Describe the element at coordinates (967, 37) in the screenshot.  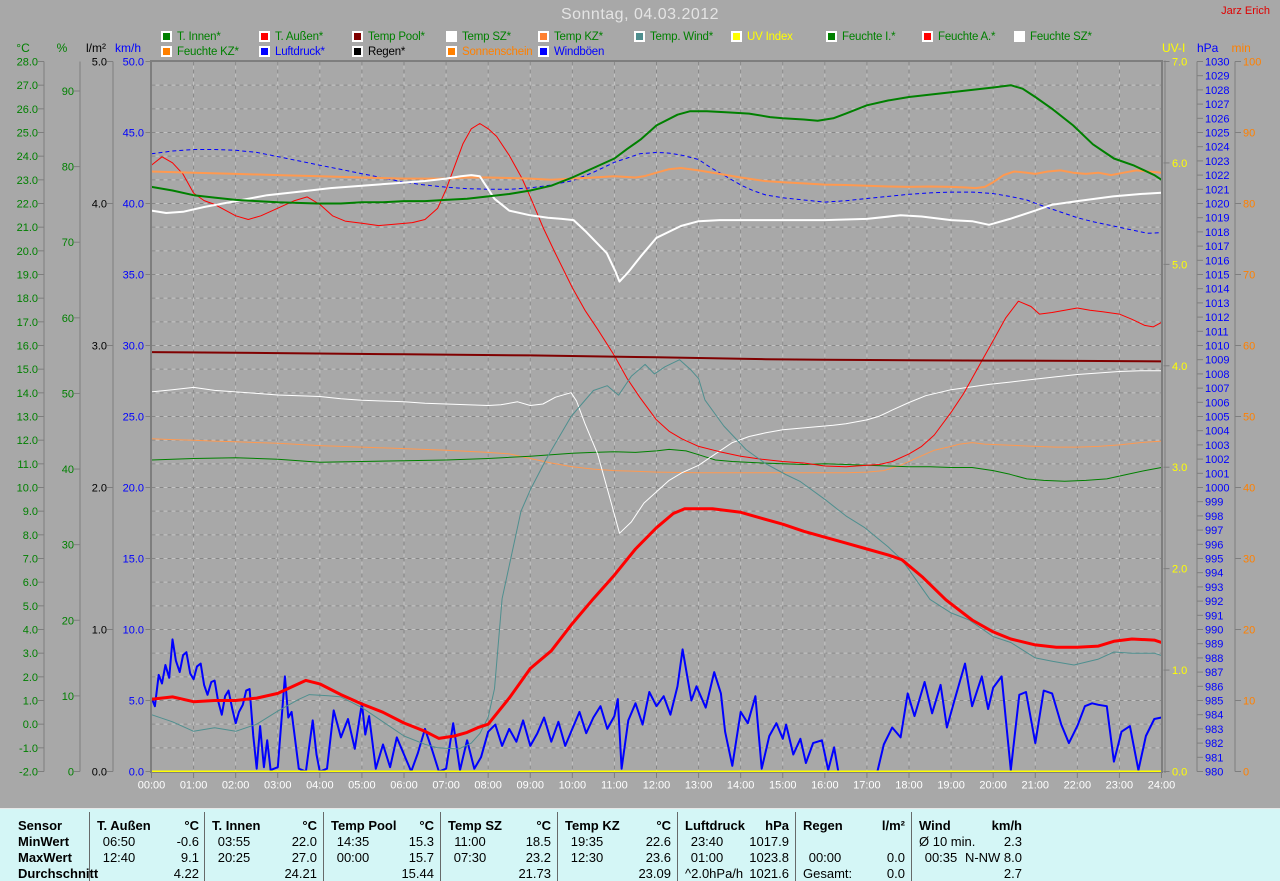
I see `legend-label: Feuchte A.*` at that location.